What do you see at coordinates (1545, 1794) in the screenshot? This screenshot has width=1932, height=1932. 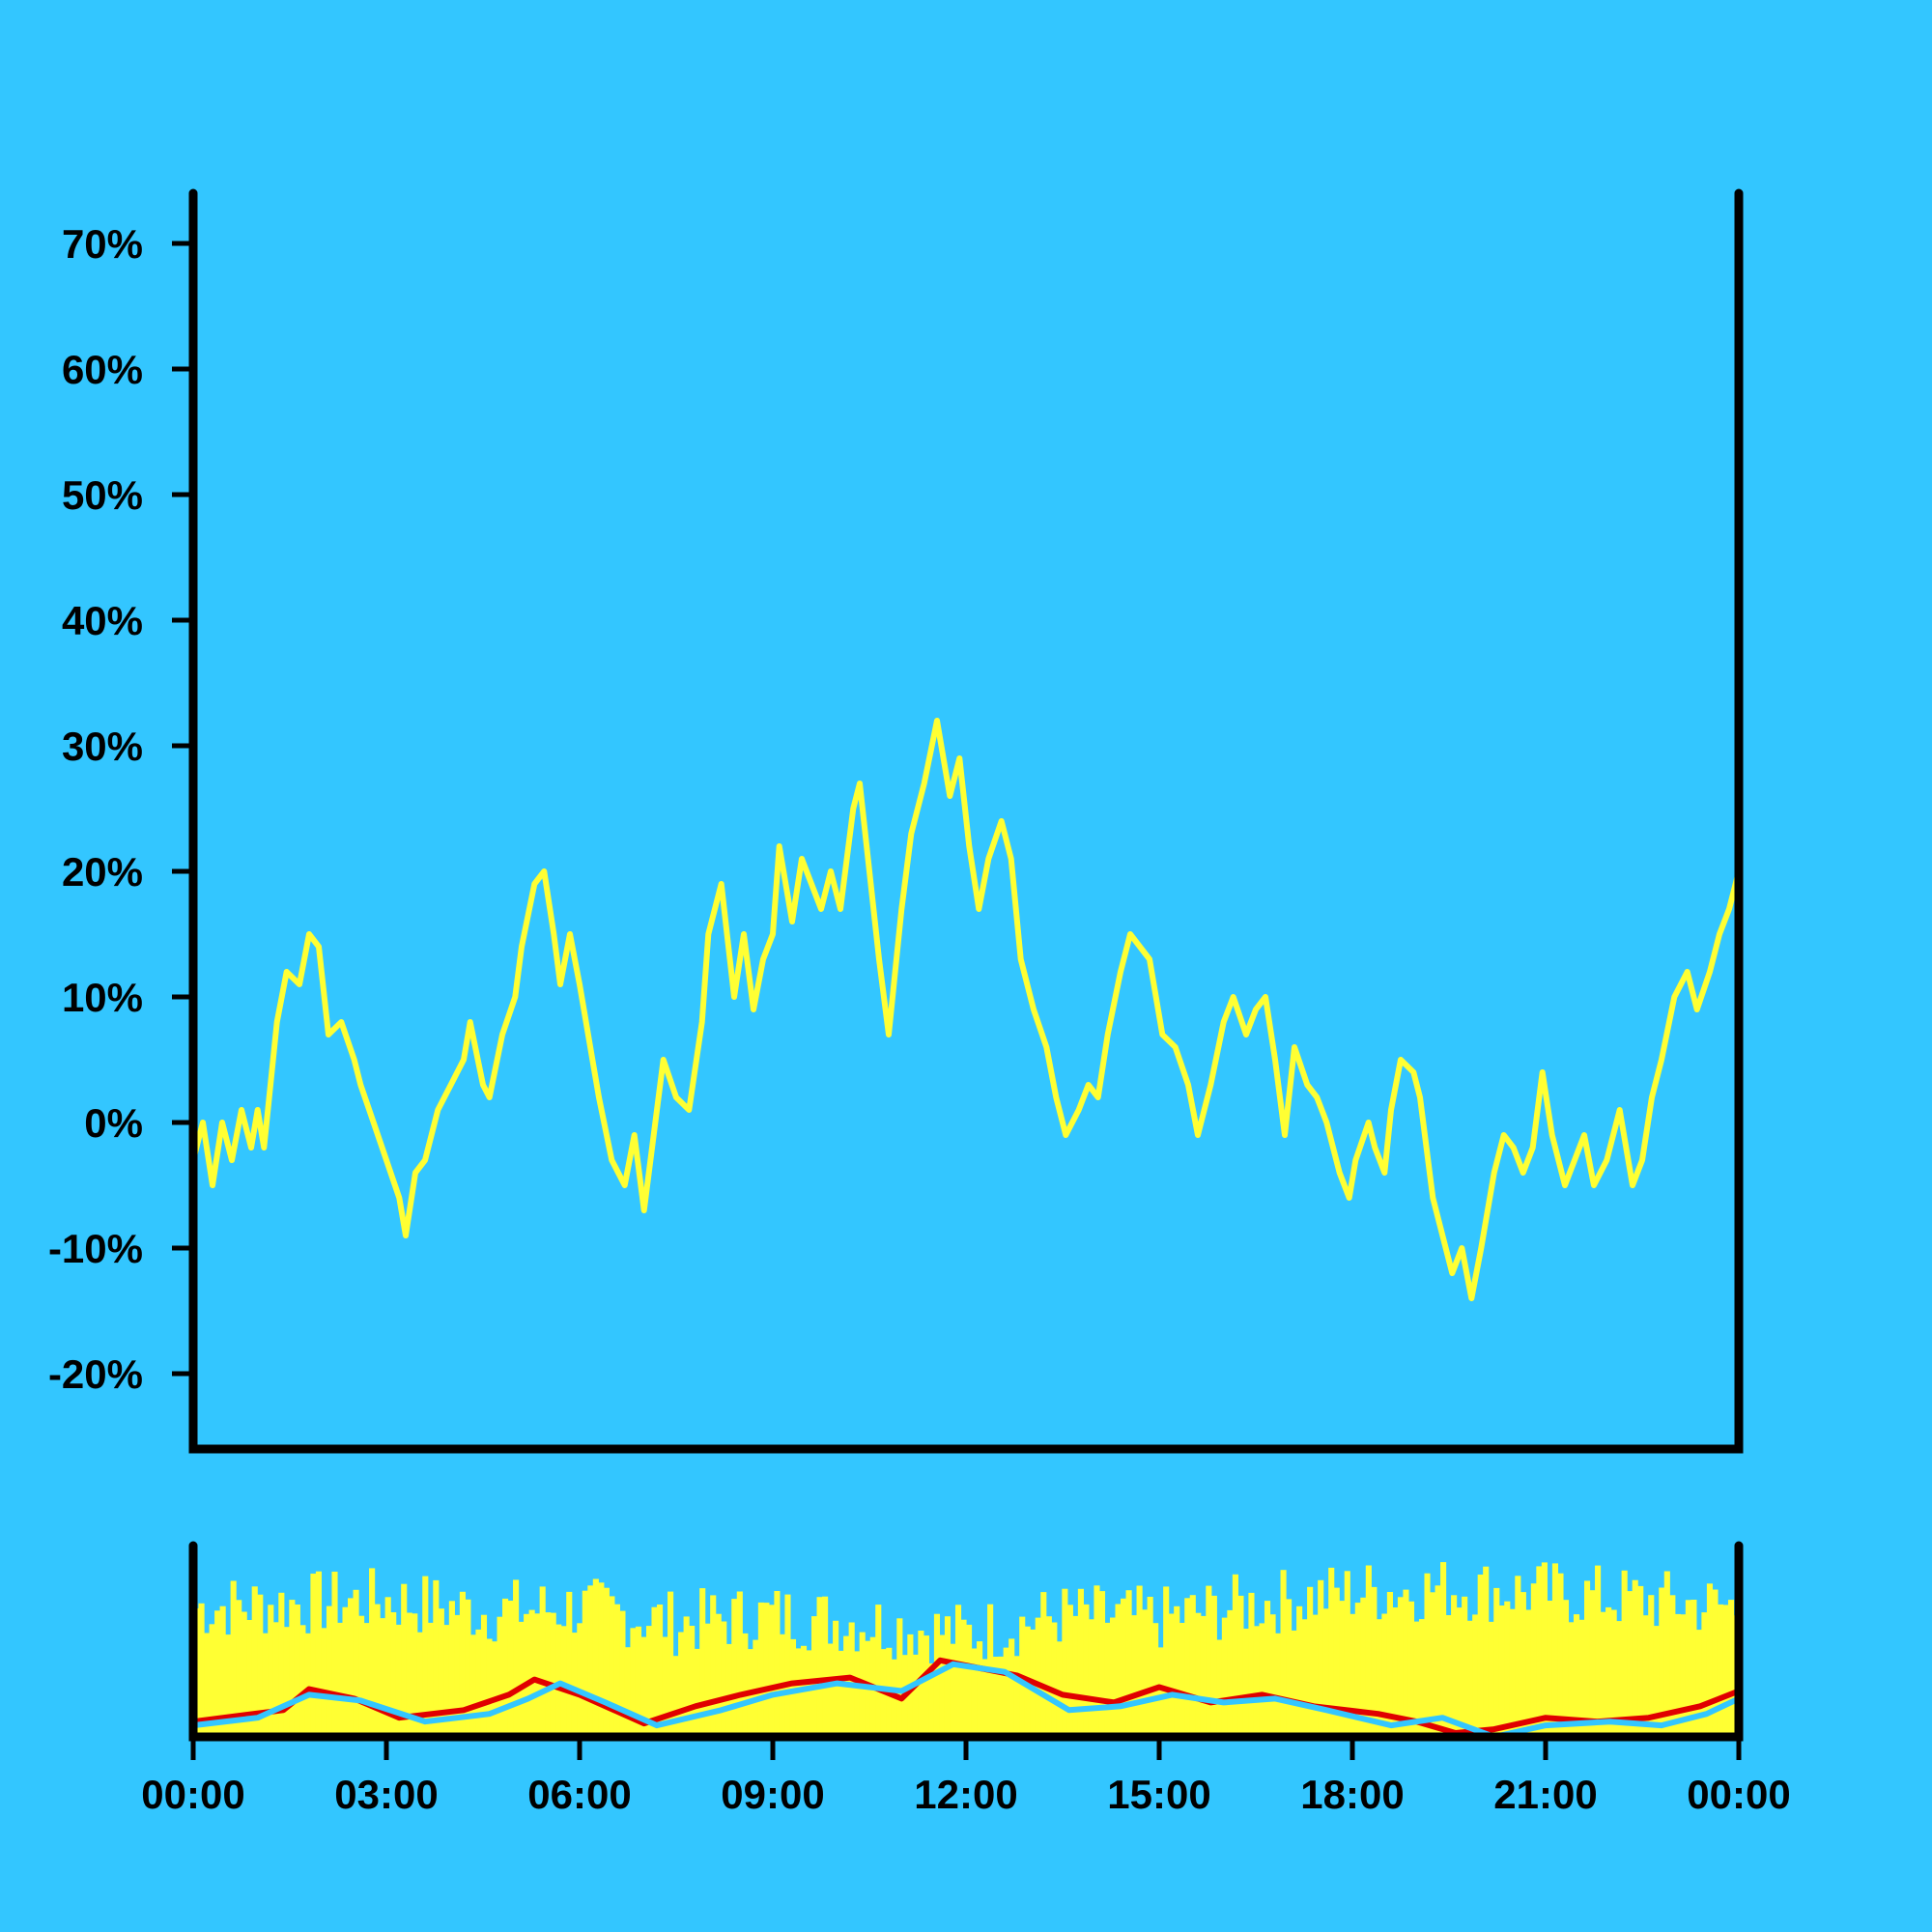 I see `x-tick-label: 21:00` at bounding box center [1545, 1794].